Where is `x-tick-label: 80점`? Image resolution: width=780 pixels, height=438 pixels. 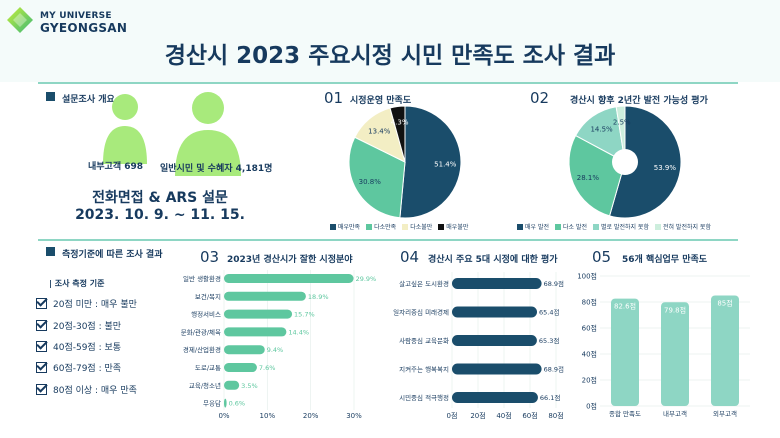 x-tick-label: 80점 is located at coordinates (555, 416).